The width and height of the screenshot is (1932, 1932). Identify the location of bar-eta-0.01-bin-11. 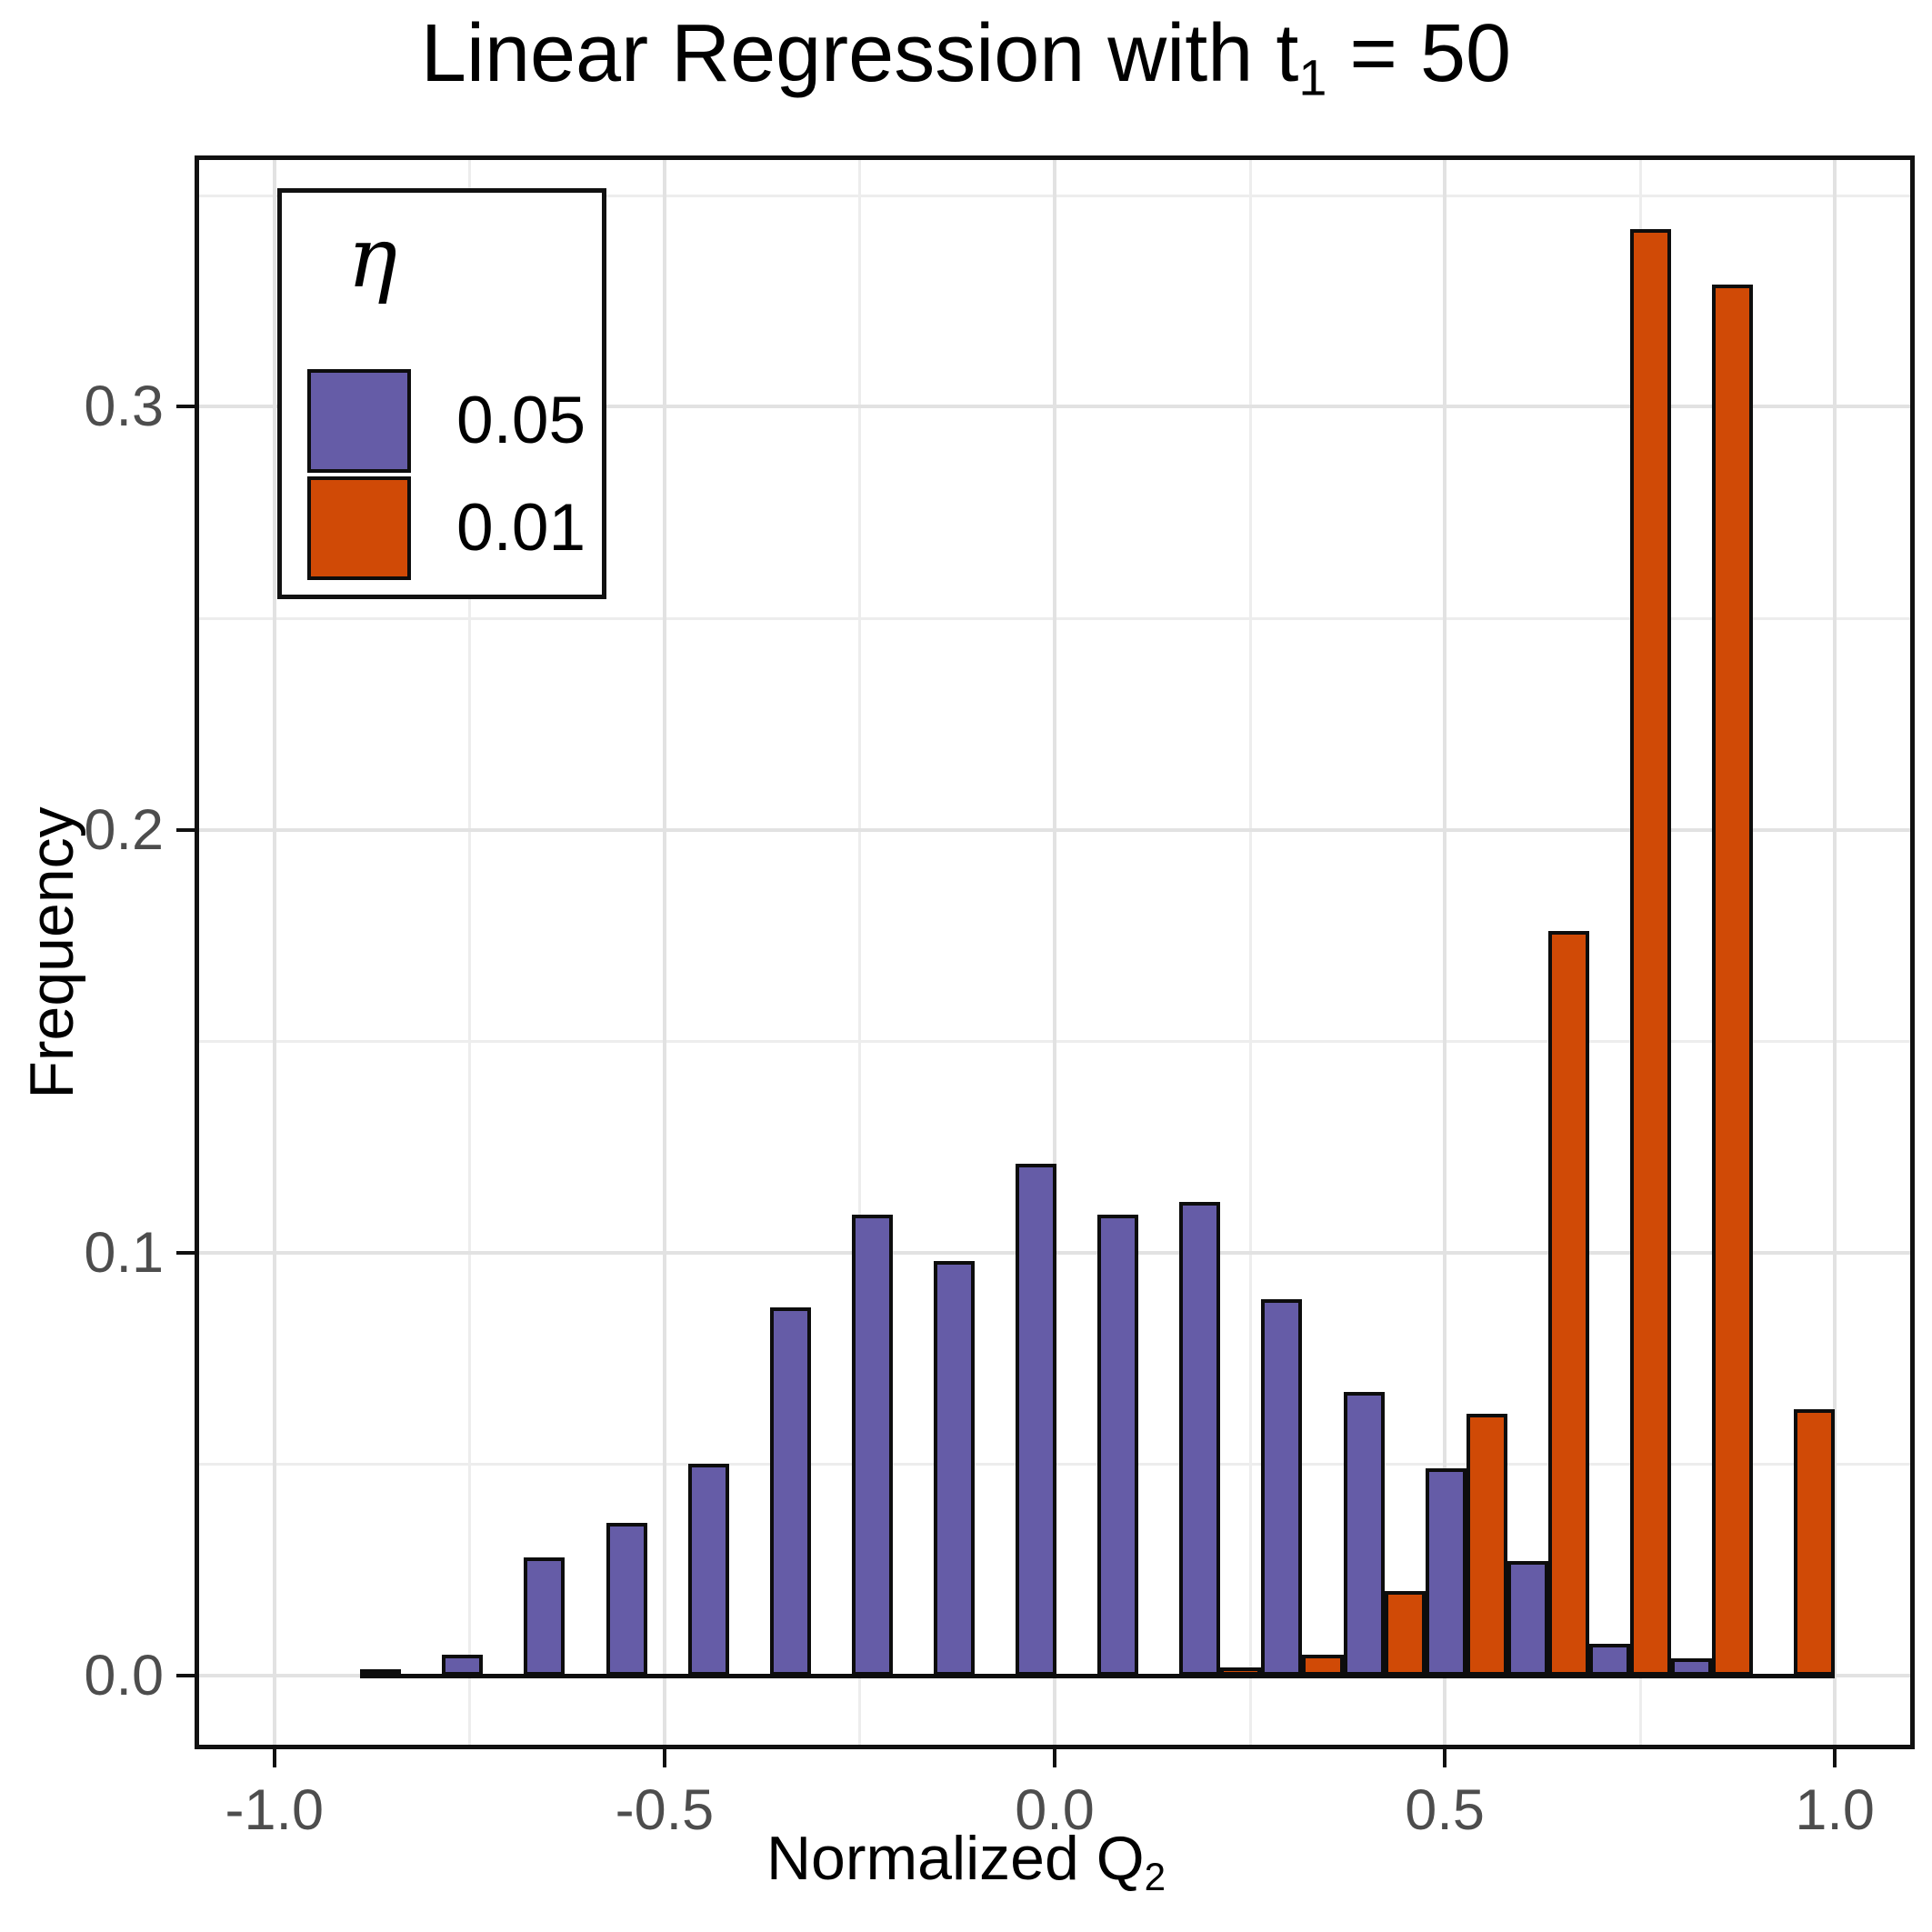
(1323, 1665).